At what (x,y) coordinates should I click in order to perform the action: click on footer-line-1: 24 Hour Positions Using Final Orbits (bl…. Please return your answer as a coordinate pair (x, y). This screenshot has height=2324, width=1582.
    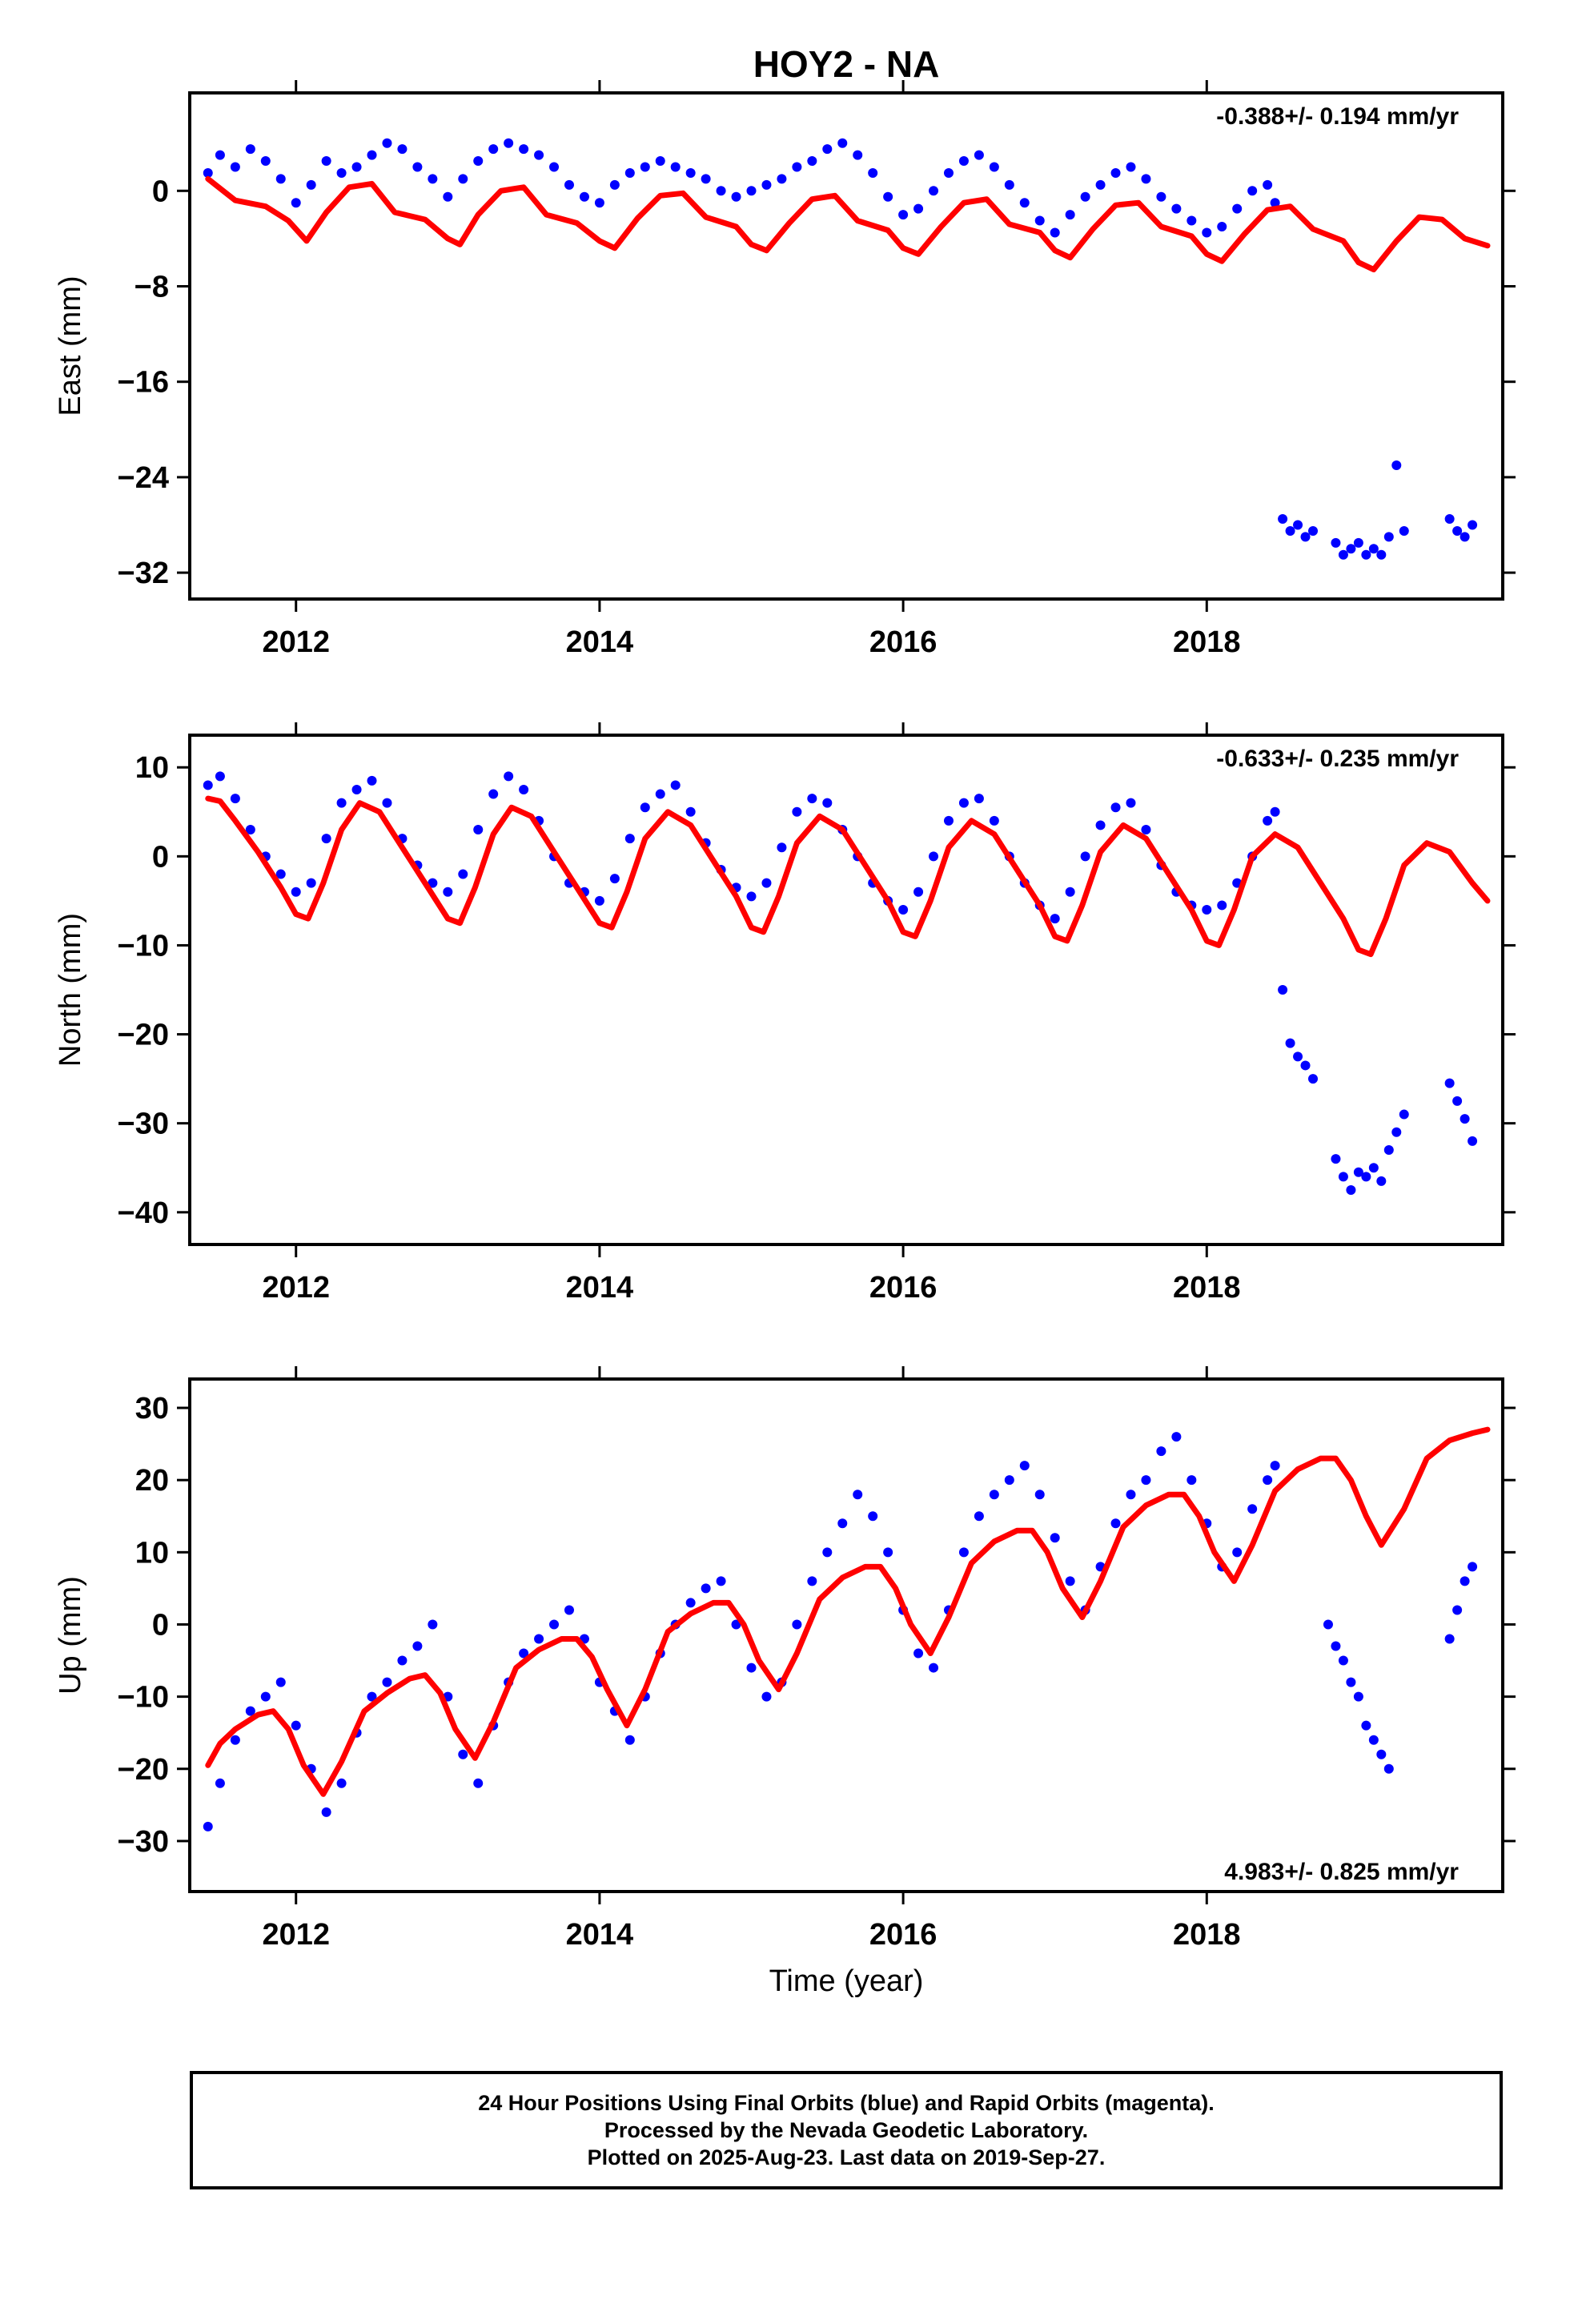
    Looking at the image, I should click on (847, 2103).